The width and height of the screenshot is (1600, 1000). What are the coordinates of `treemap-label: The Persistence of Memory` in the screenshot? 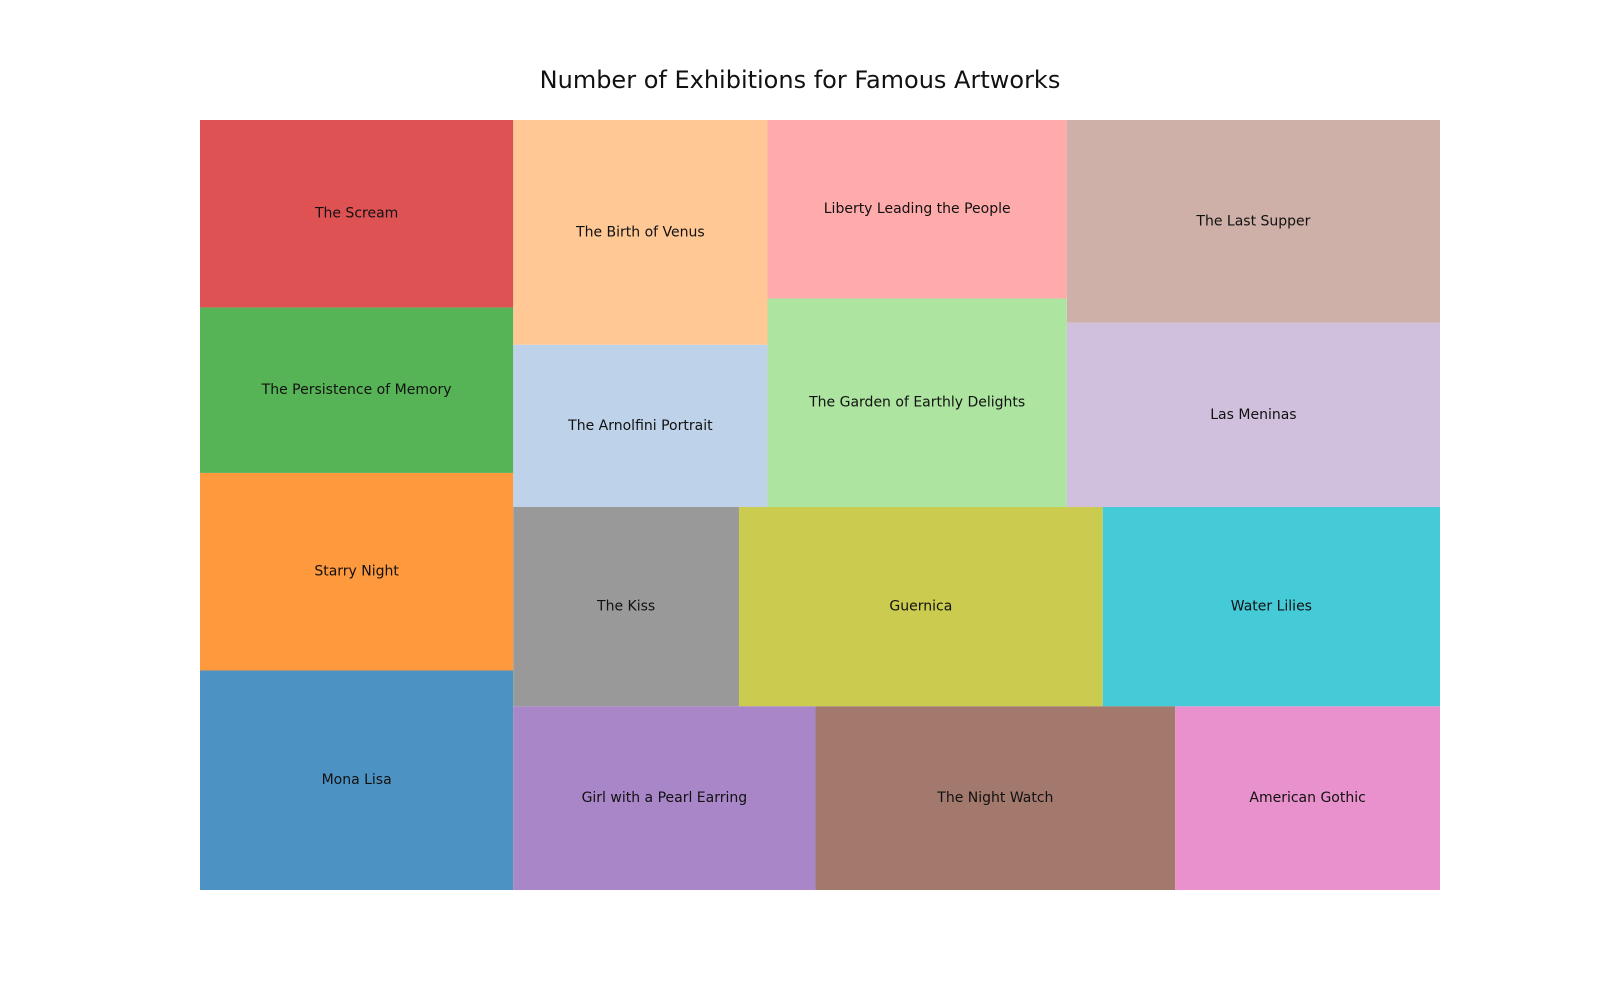 It's located at (356, 390).